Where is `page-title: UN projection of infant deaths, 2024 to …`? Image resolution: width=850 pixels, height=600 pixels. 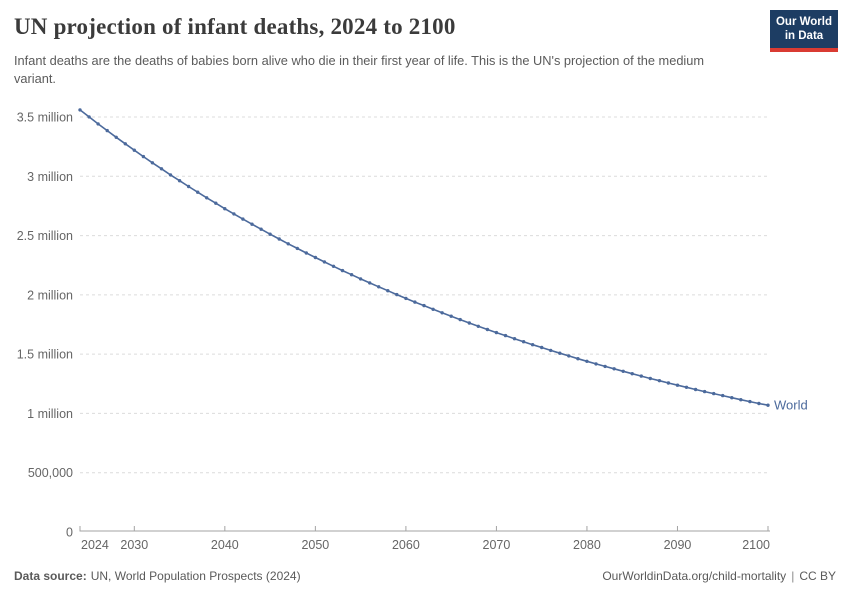
page-title: UN projection of infant deaths, 2024 to … is located at coordinates (235, 26).